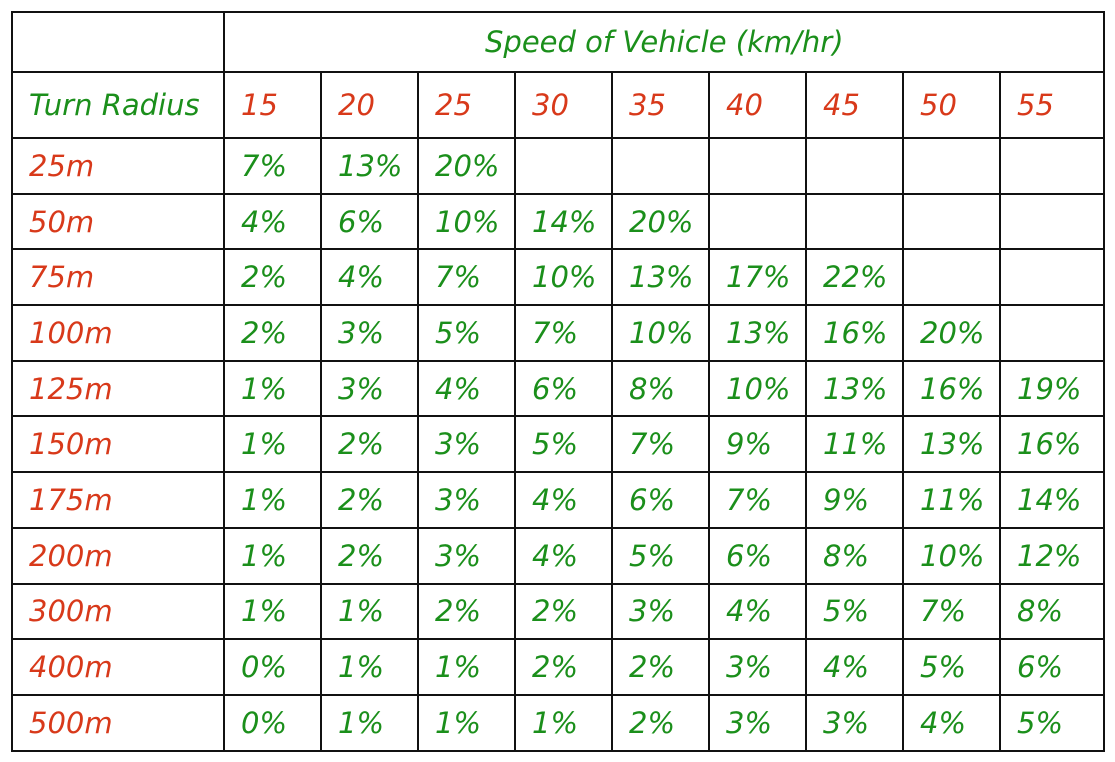 This screenshot has height=762, width=1115. Describe the element at coordinates (1052, 555) in the screenshot. I see `superelevation-value-cell: 12%` at that location.